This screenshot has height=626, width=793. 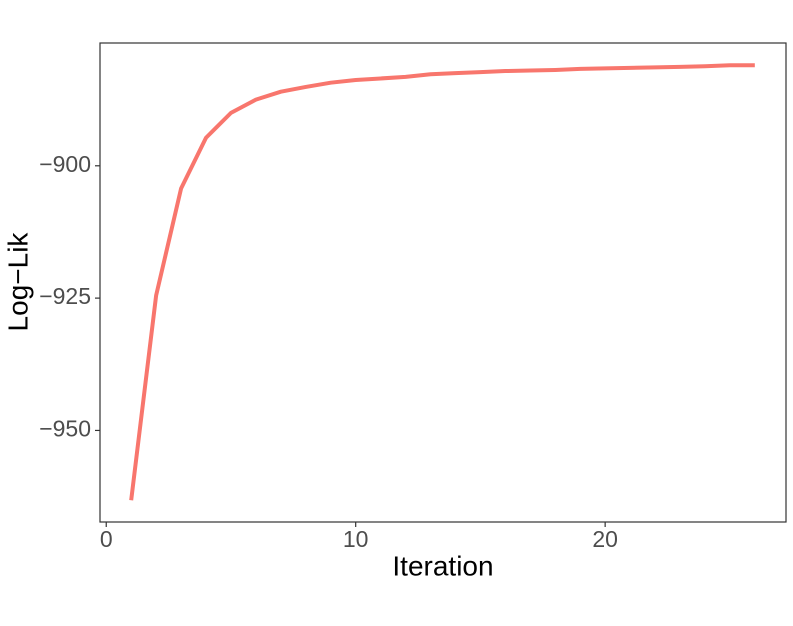 What do you see at coordinates (106, 539) in the screenshot?
I see `x-tick-label: 0` at bounding box center [106, 539].